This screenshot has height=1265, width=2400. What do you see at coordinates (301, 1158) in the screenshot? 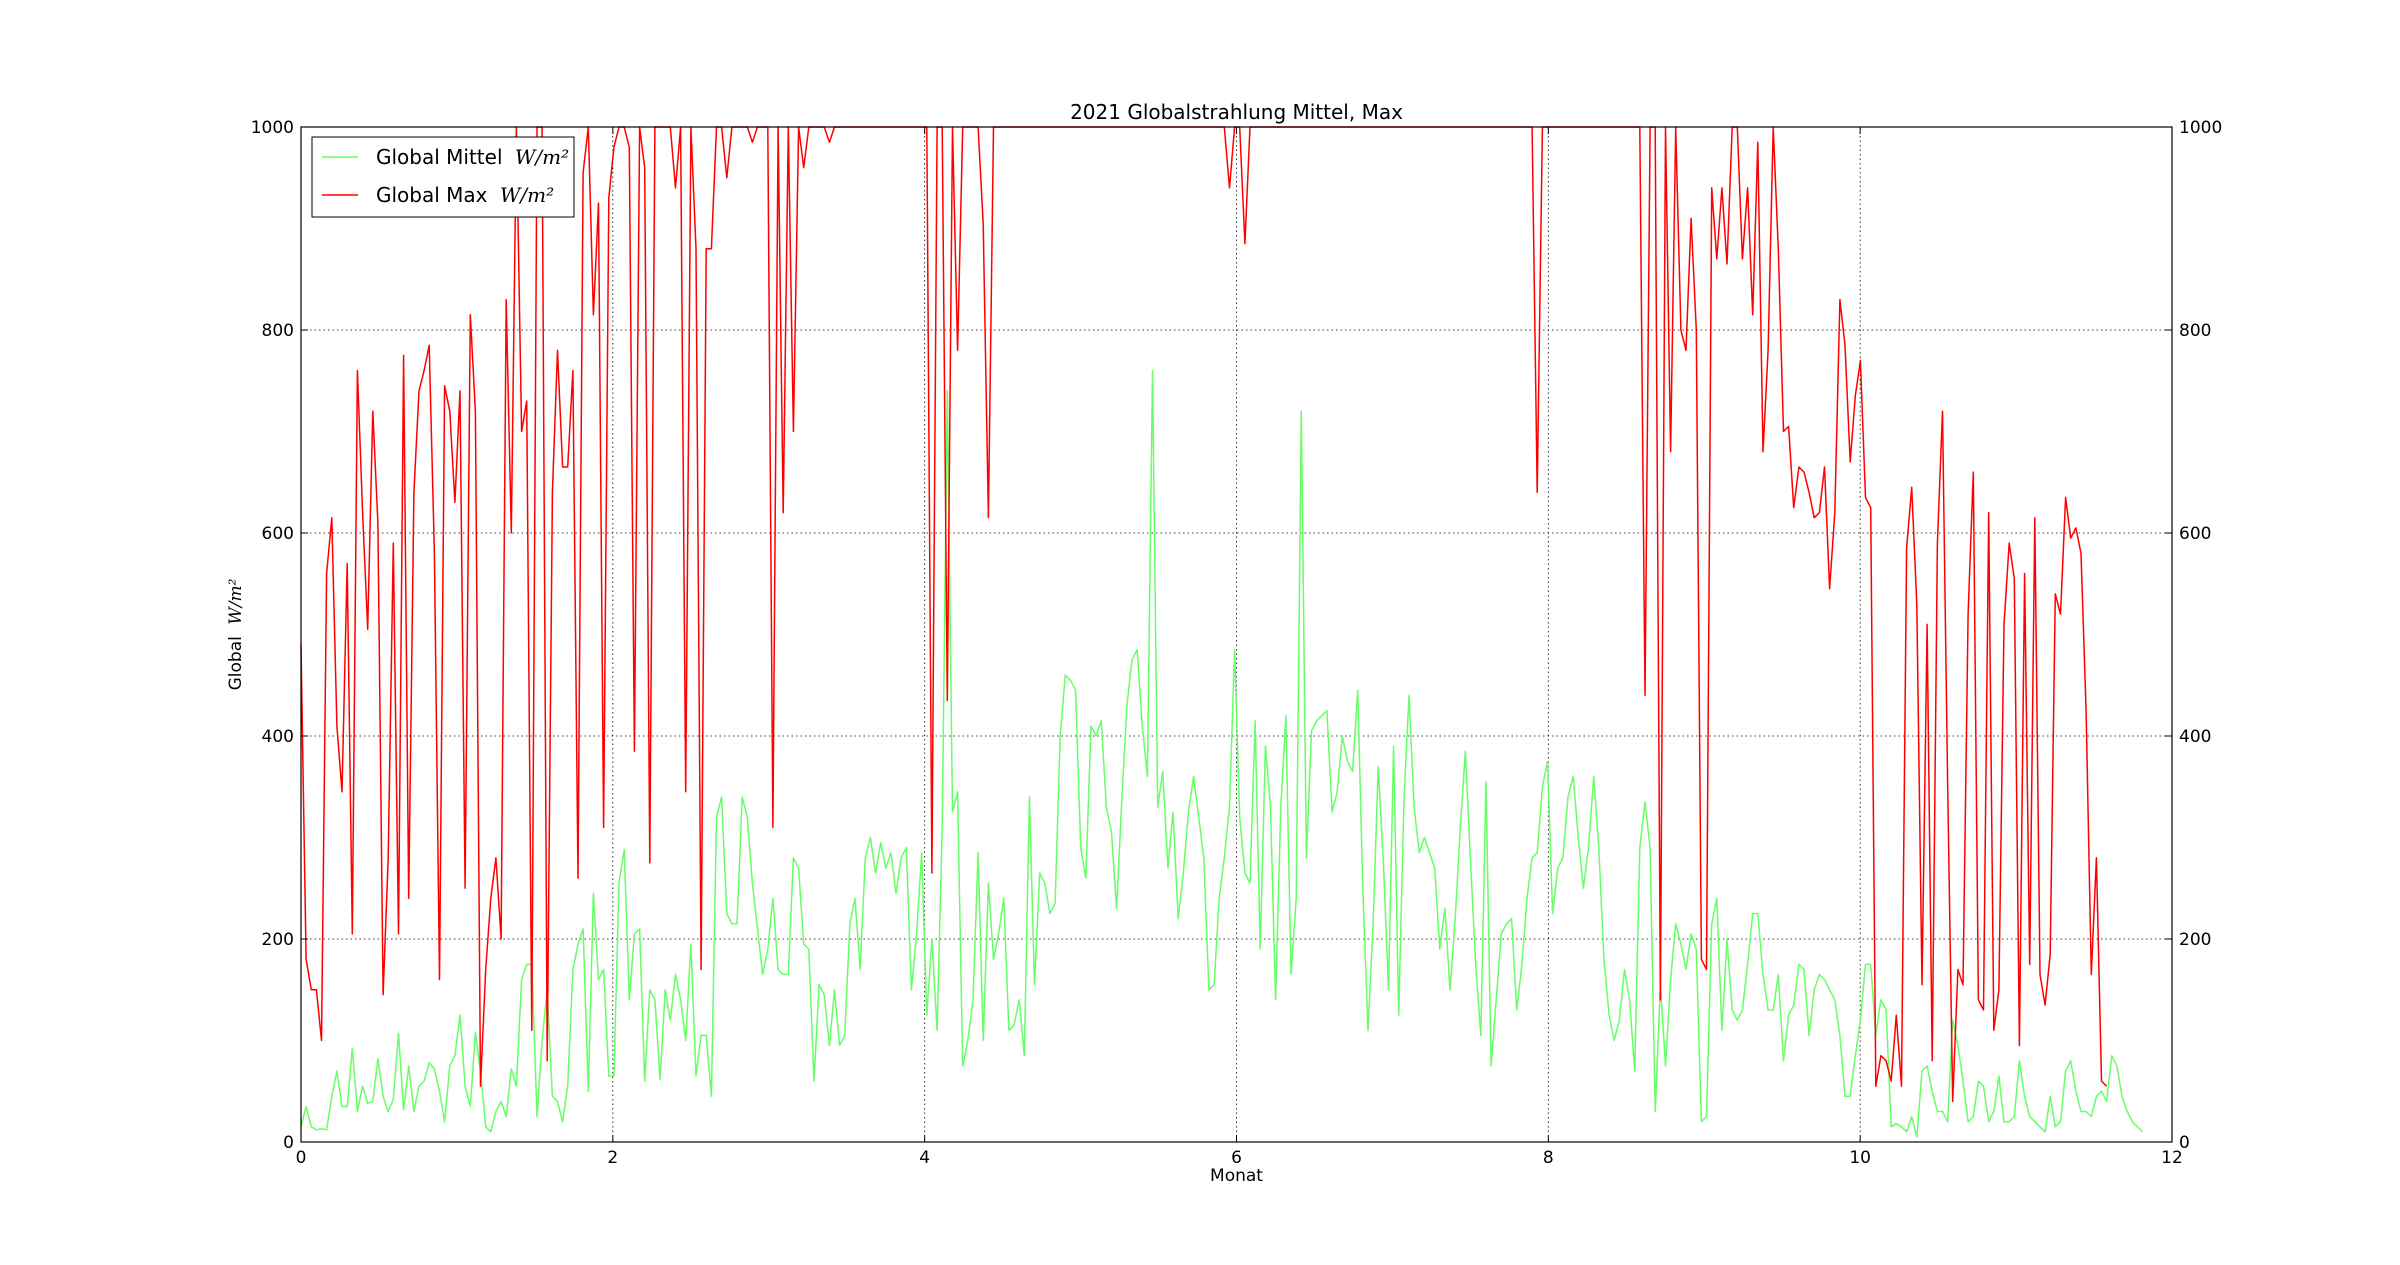
I see `x-tick-label: 0` at bounding box center [301, 1158].